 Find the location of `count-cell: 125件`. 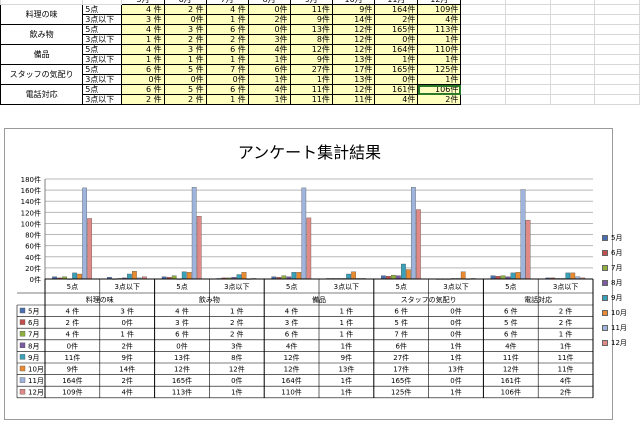

count-cell: 125件 is located at coordinates (439, 69).